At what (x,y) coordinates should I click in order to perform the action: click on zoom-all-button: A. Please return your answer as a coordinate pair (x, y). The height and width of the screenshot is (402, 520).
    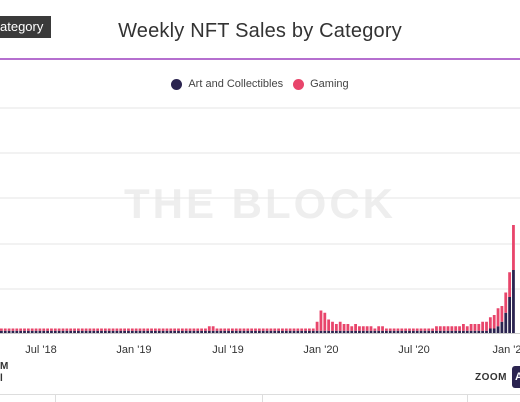
    Looking at the image, I should click on (516, 377).